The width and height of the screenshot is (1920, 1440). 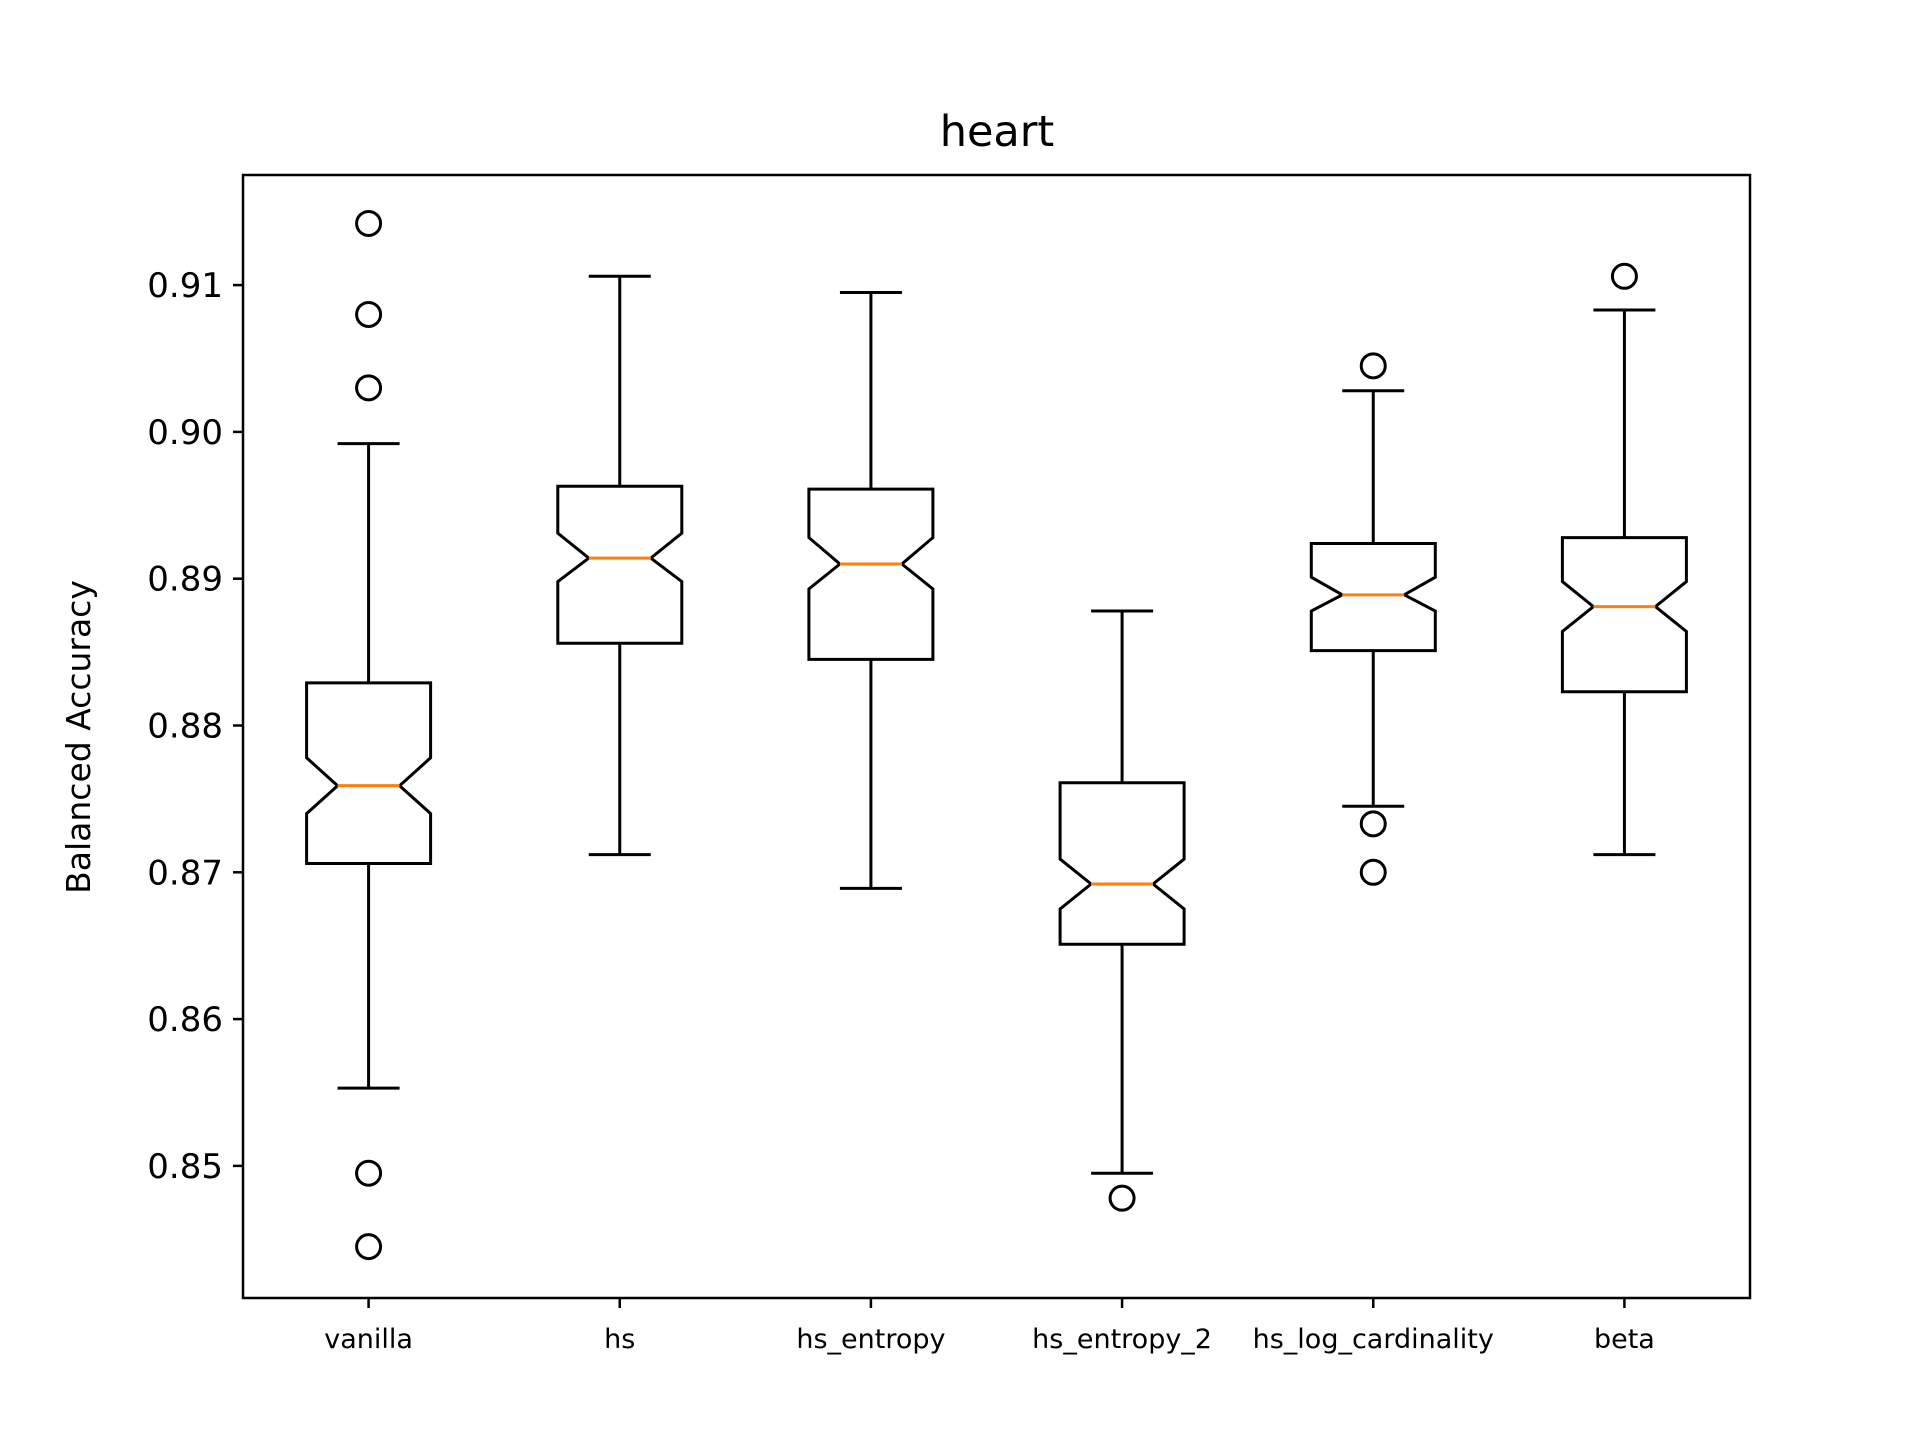 What do you see at coordinates (185, 580) in the screenshot?
I see `y-tick-label: 0.89` at bounding box center [185, 580].